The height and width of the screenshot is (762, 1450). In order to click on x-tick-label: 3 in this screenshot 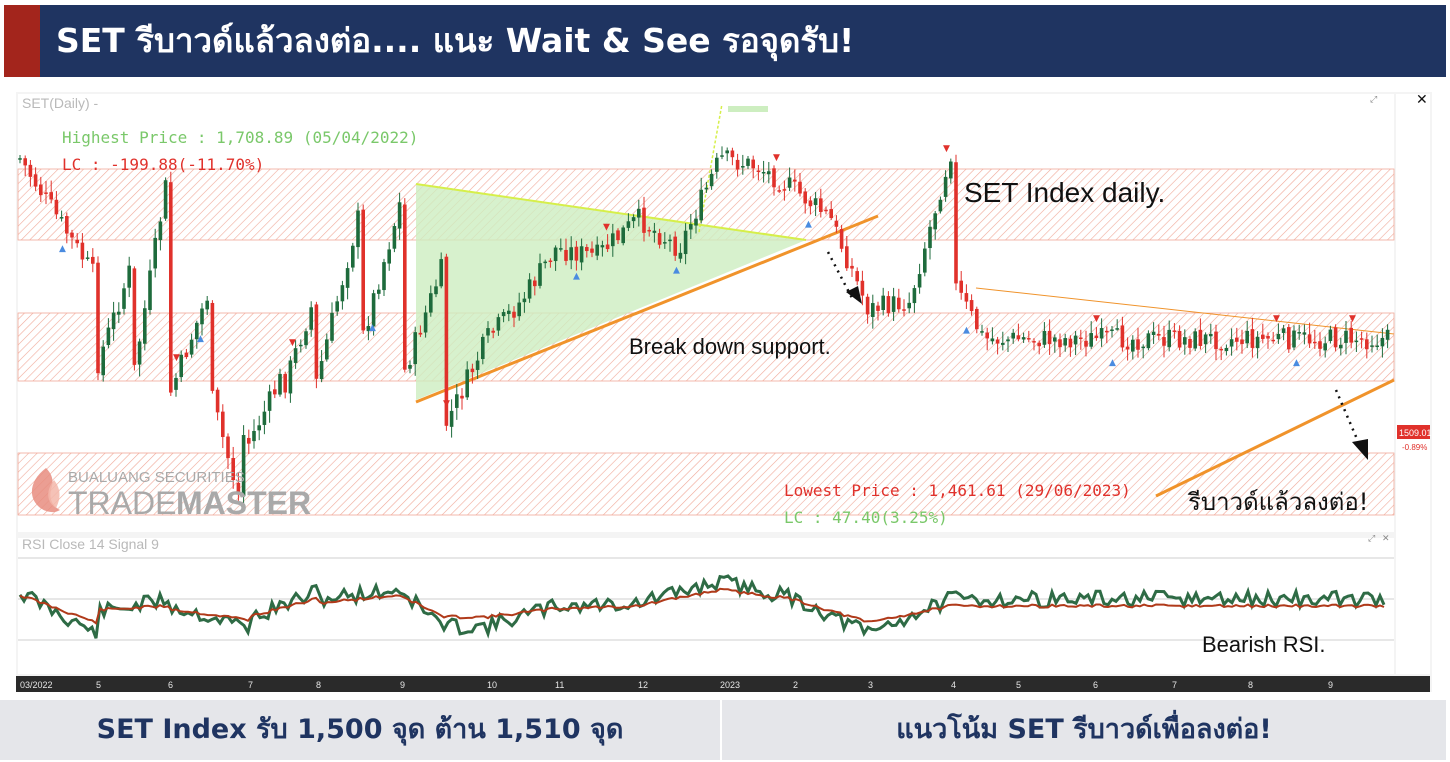, I will do `click(870, 685)`.